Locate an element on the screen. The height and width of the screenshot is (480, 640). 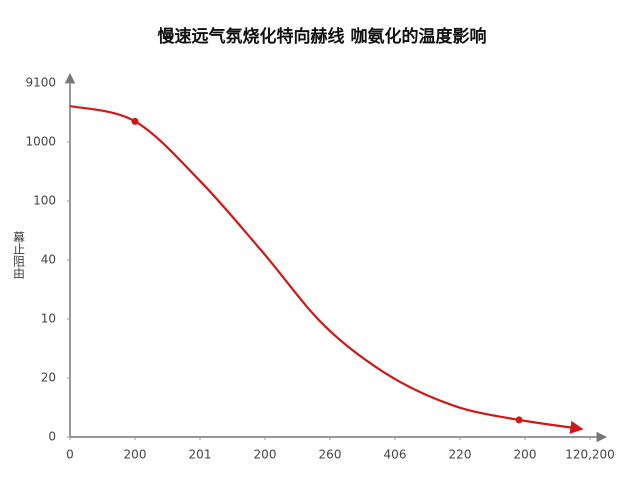
y-tick-label: 1000 is located at coordinates (40, 142).